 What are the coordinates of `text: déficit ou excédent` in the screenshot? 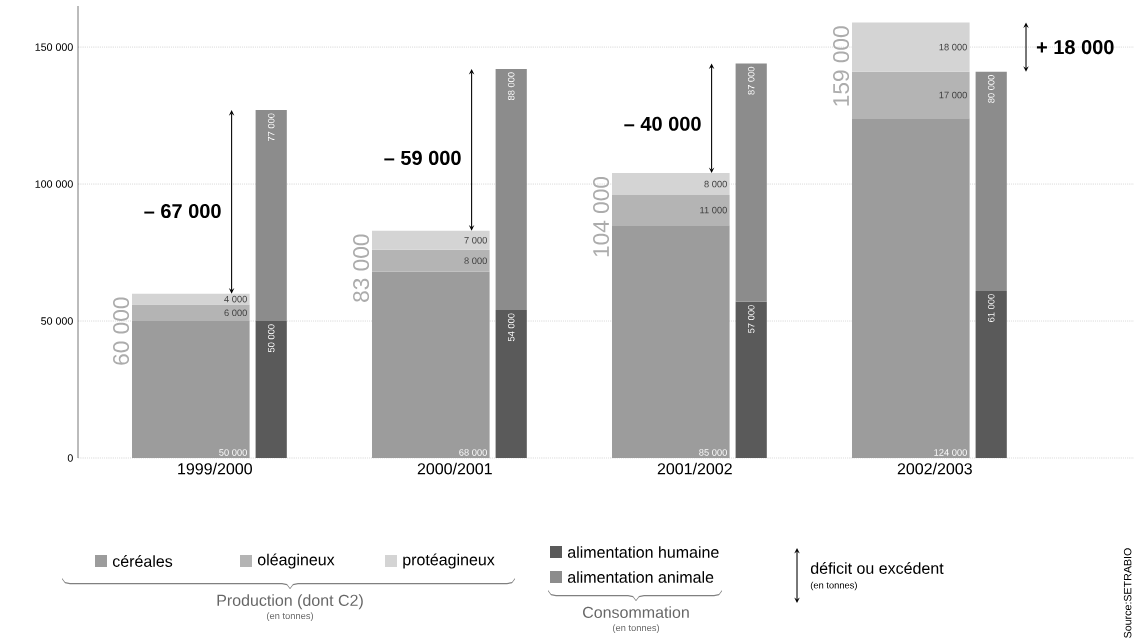 It's located at (877, 568).